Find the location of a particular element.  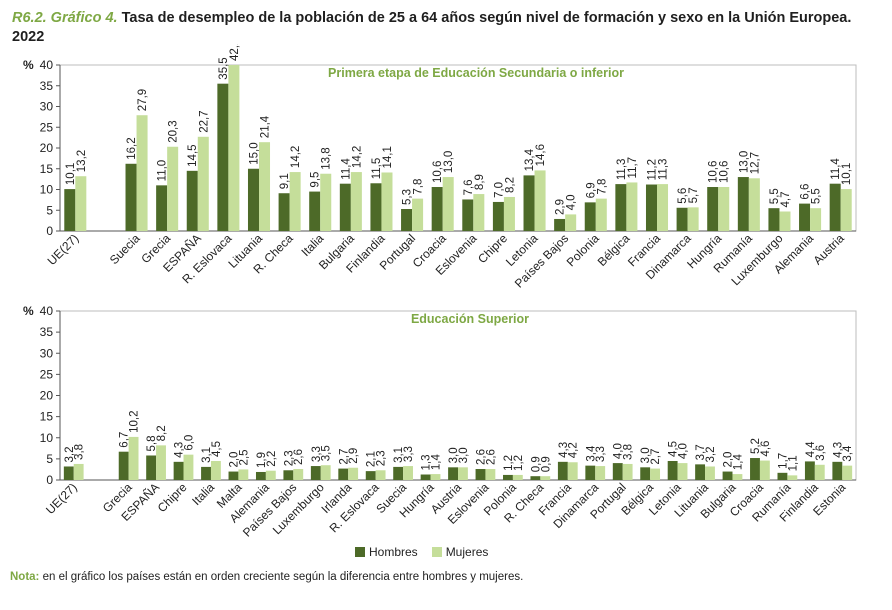

bar-mujeres-suecia is located at coordinates (142, 173).